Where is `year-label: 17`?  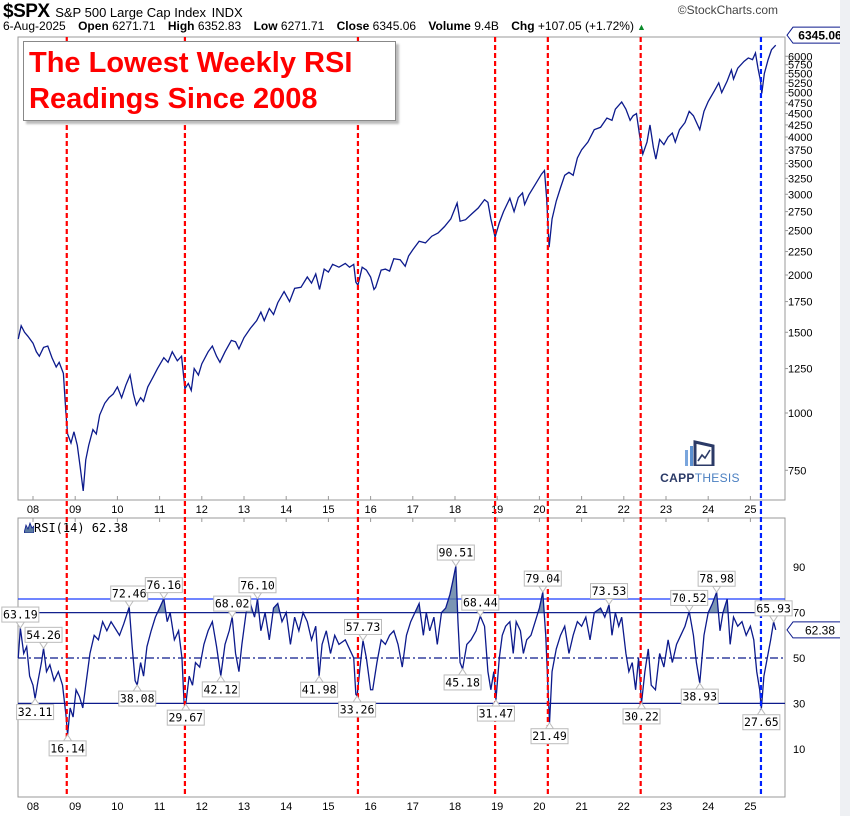 year-label: 17 is located at coordinates (413, 510).